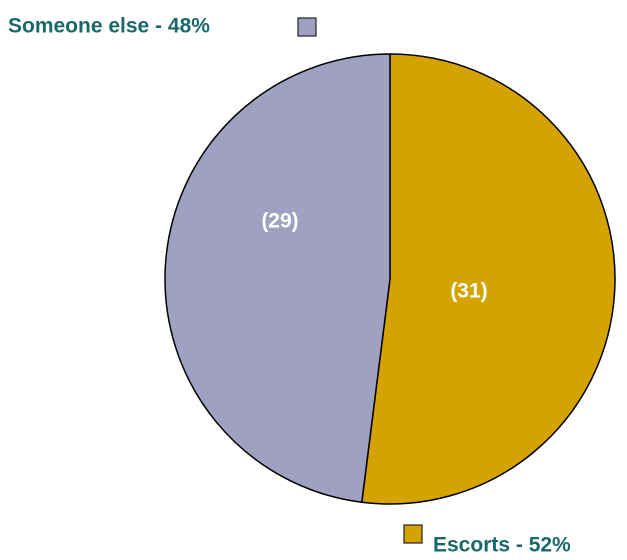 The image size is (627, 560). What do you see at coordinates (502, 544) in the screenshot?
I see `legend-label: Escorts - 52%` at bounding box center [502, 544].